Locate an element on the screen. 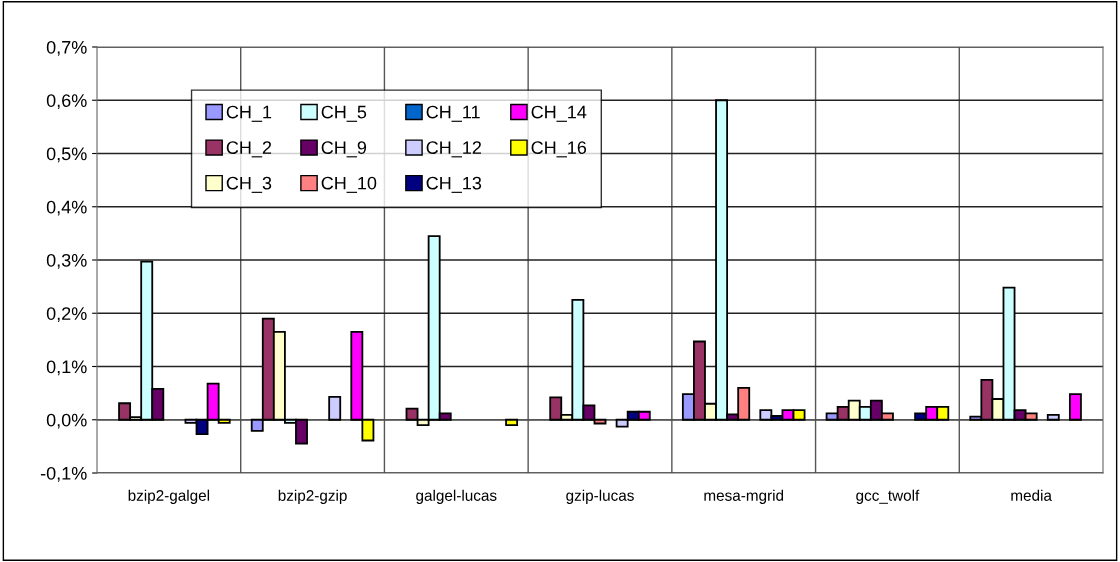 The height and width of the screenshot is (562, 1120). y-tick-label: 0,4% is located at coordinates (66, 208).